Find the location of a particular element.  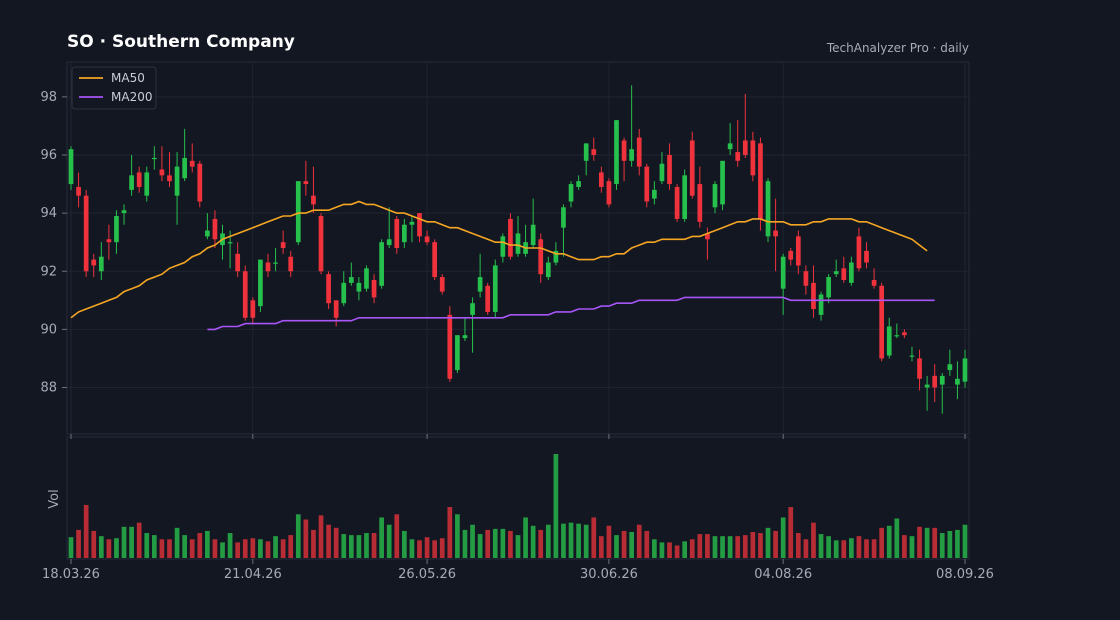

ma200-line is located at coordinates (571, 313).